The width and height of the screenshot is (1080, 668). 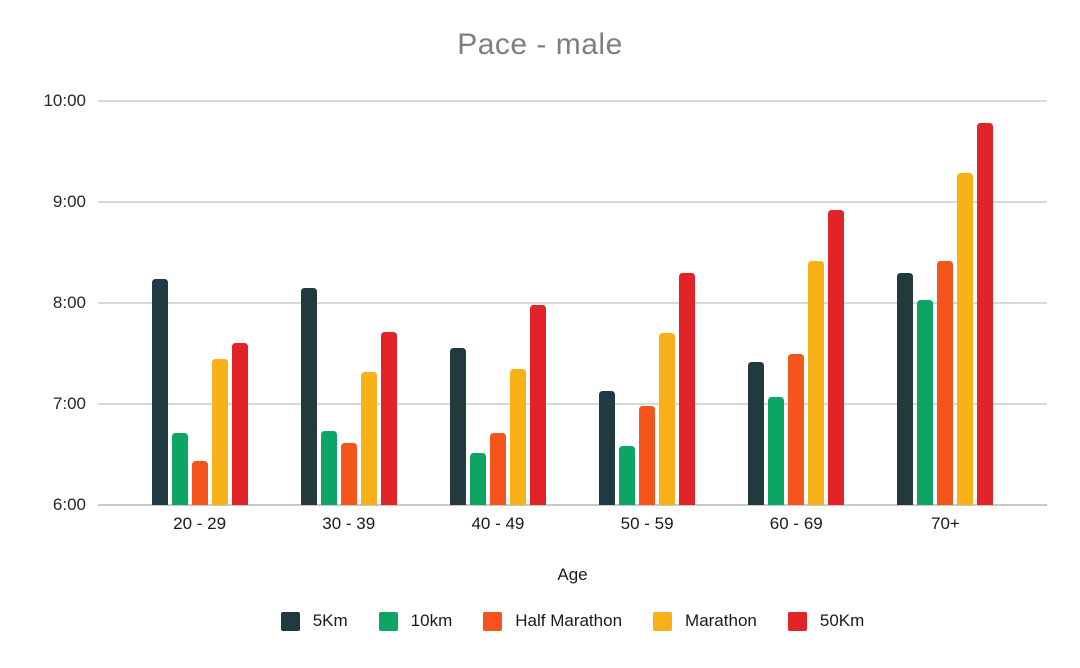 I want to click on bar-group-70-, so click(x=945, y=303).